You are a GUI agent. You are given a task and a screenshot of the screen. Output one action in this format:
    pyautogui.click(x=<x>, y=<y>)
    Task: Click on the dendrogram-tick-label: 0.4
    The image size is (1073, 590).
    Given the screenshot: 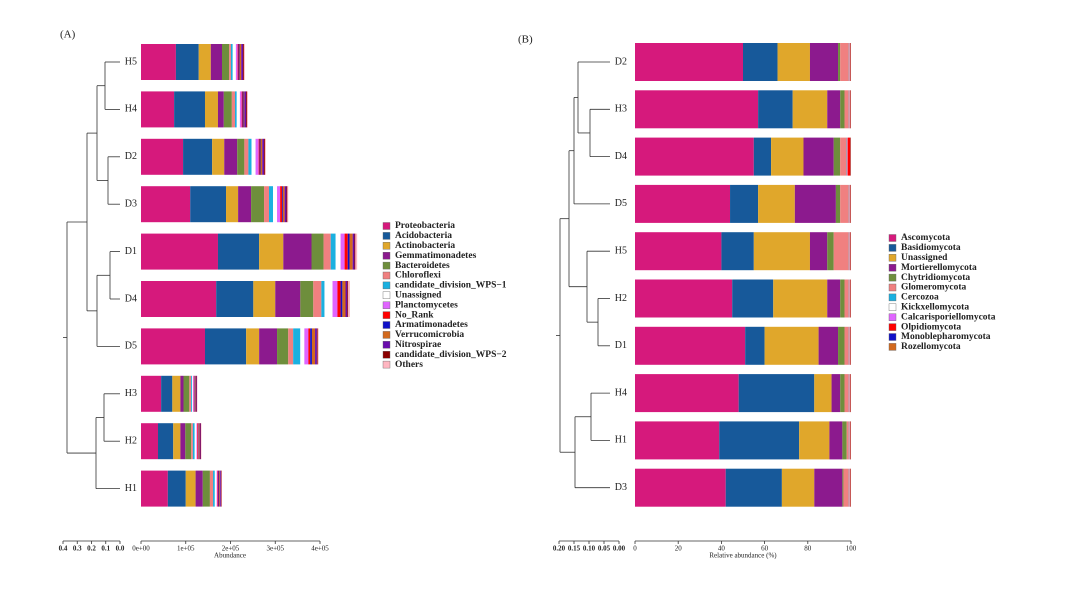 What is the action you would take?
    pyautogui.click(x=63, y=549)
    